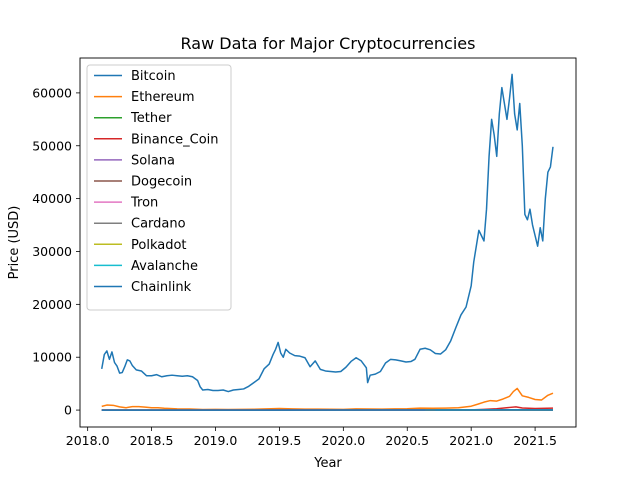  What do you see at coordinates (152, 440) in the screenshot?
I see `x-tick-label: 2018.5` at bounding box center [152, 440].